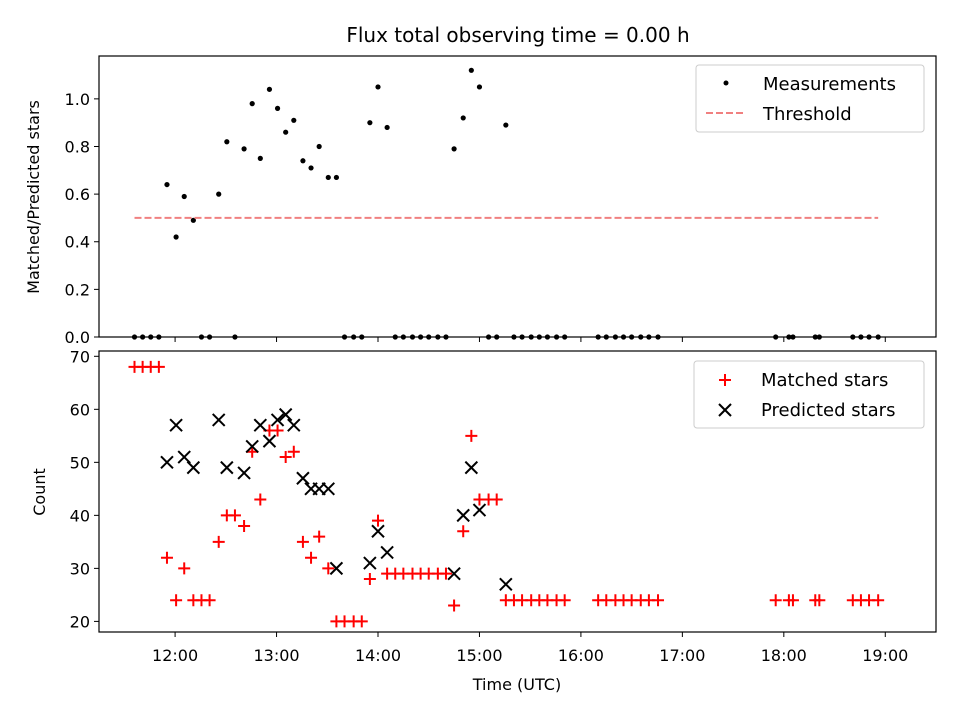  I want to click on bottom-legend-box, so click(809, 394).